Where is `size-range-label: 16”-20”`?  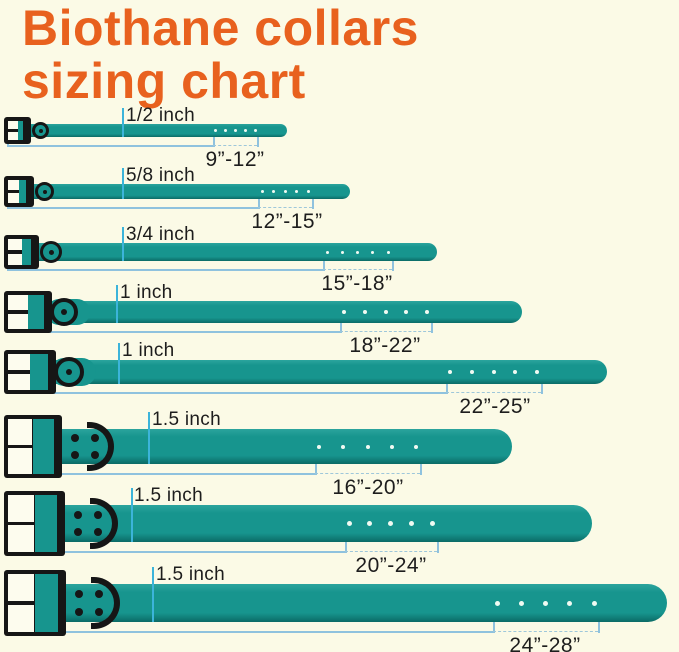
size-range-label: 16”-20” is located at coordinates (368, 487).